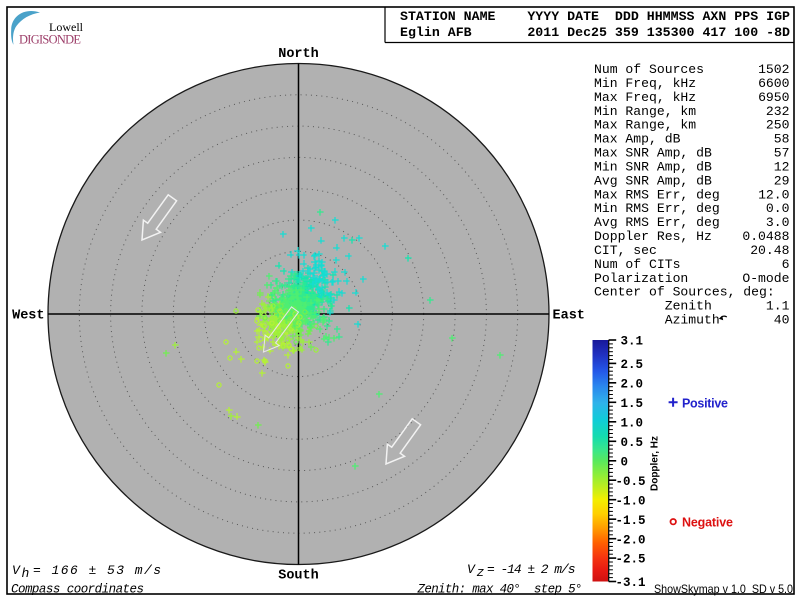  I want to click on svg-text: North, so click(298, 54).